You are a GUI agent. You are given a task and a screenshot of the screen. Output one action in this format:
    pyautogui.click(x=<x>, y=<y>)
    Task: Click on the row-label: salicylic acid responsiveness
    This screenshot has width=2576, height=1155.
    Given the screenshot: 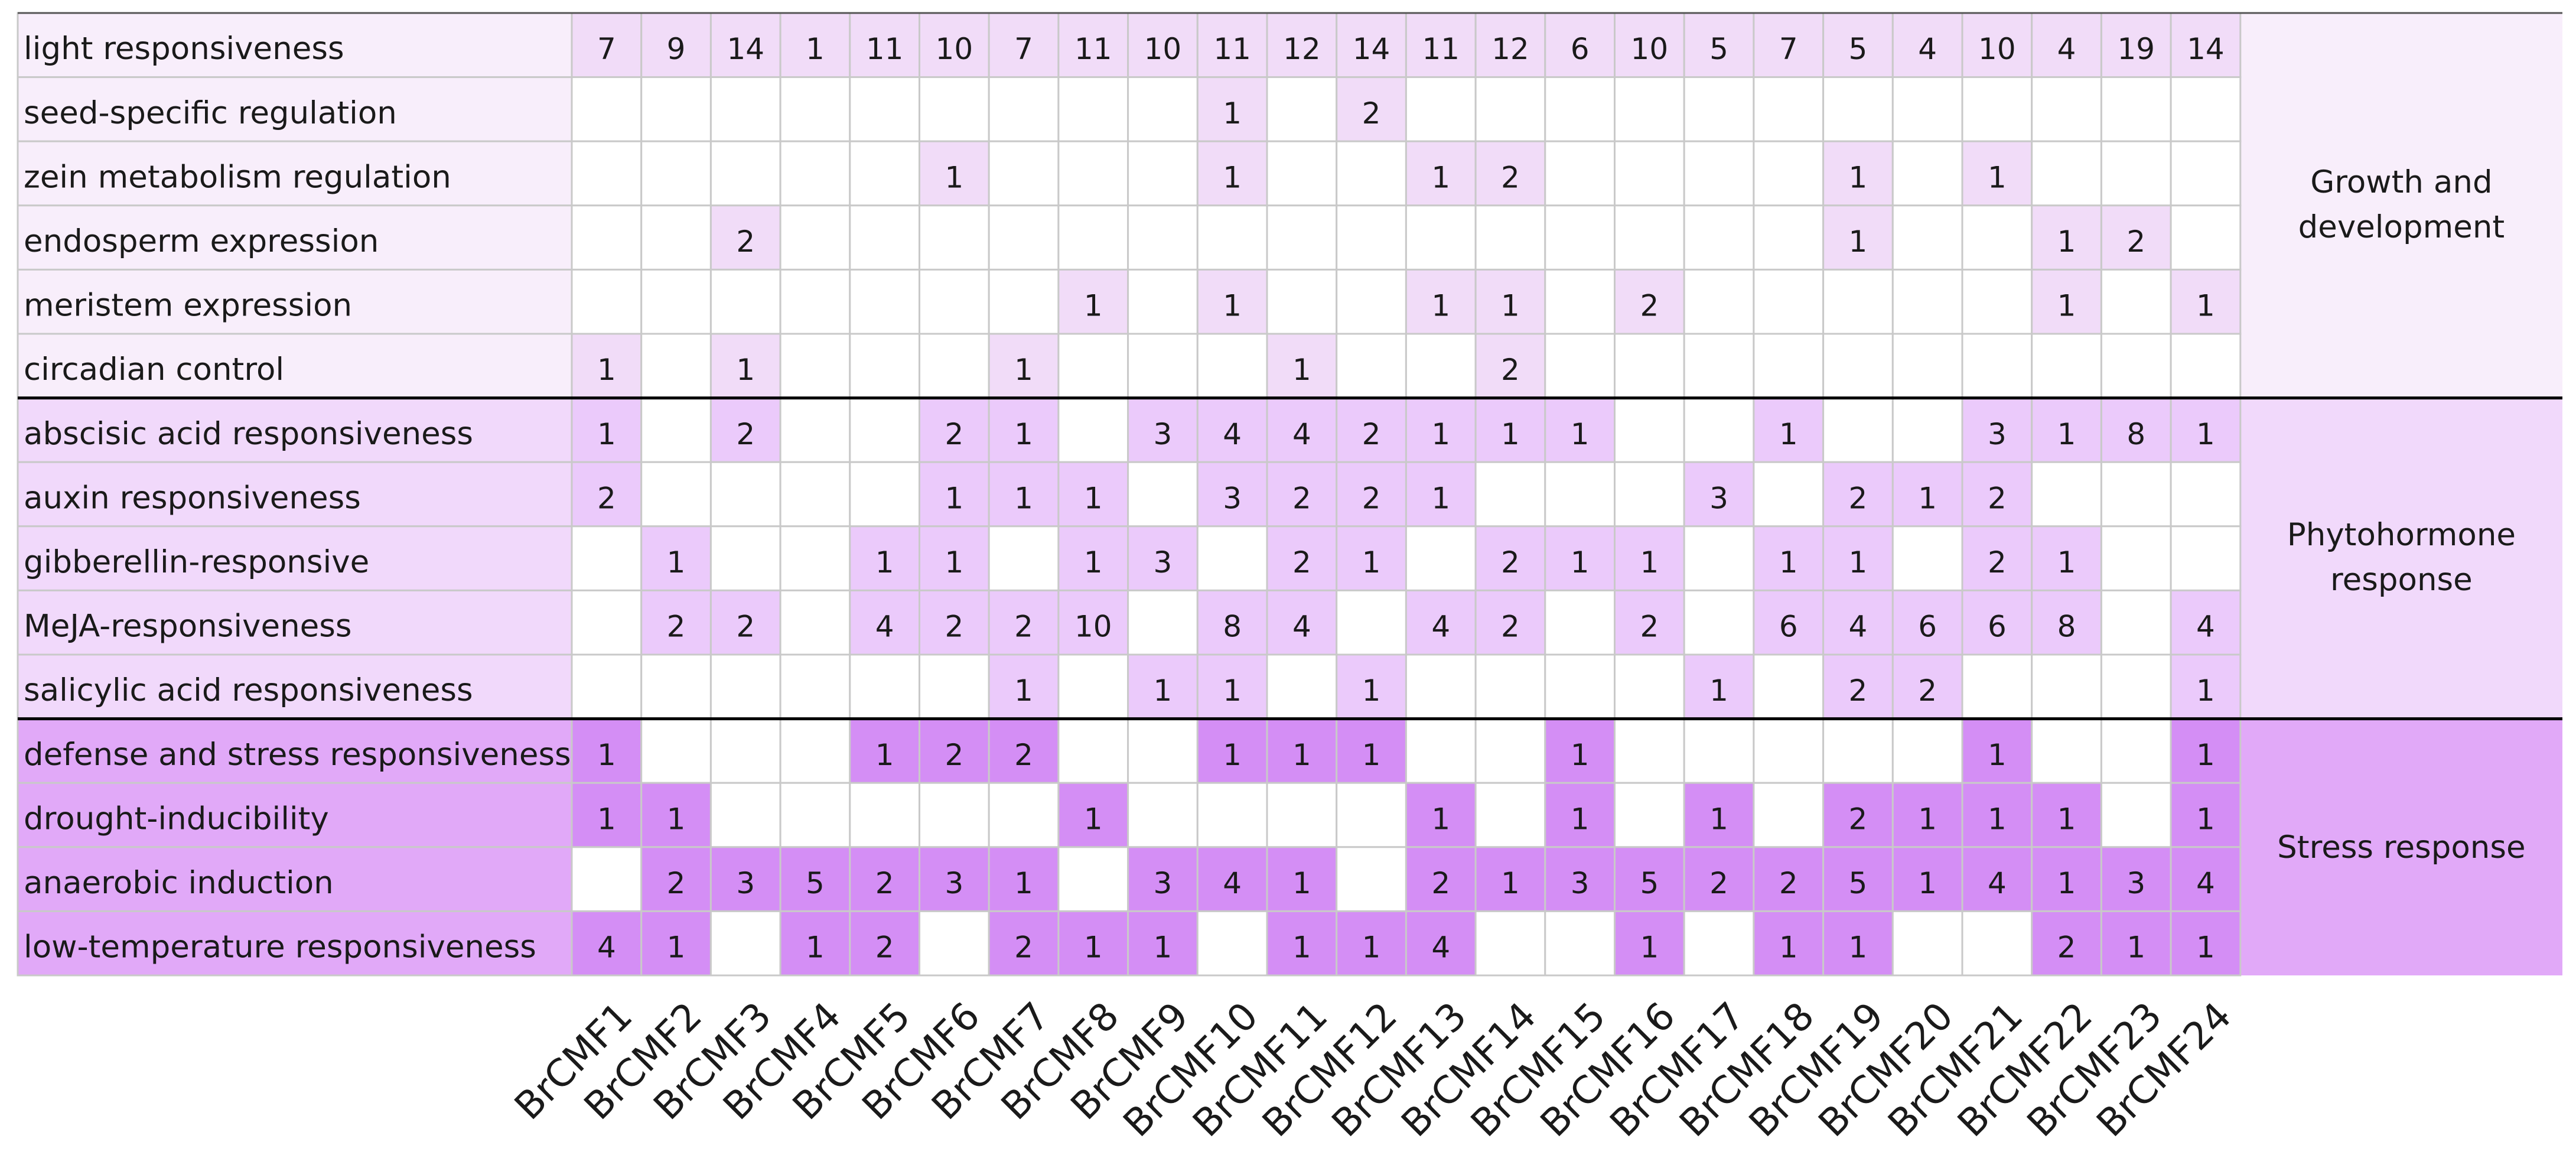 What is the action you would take?
    pyautogui.click(x=249, y=690)
    